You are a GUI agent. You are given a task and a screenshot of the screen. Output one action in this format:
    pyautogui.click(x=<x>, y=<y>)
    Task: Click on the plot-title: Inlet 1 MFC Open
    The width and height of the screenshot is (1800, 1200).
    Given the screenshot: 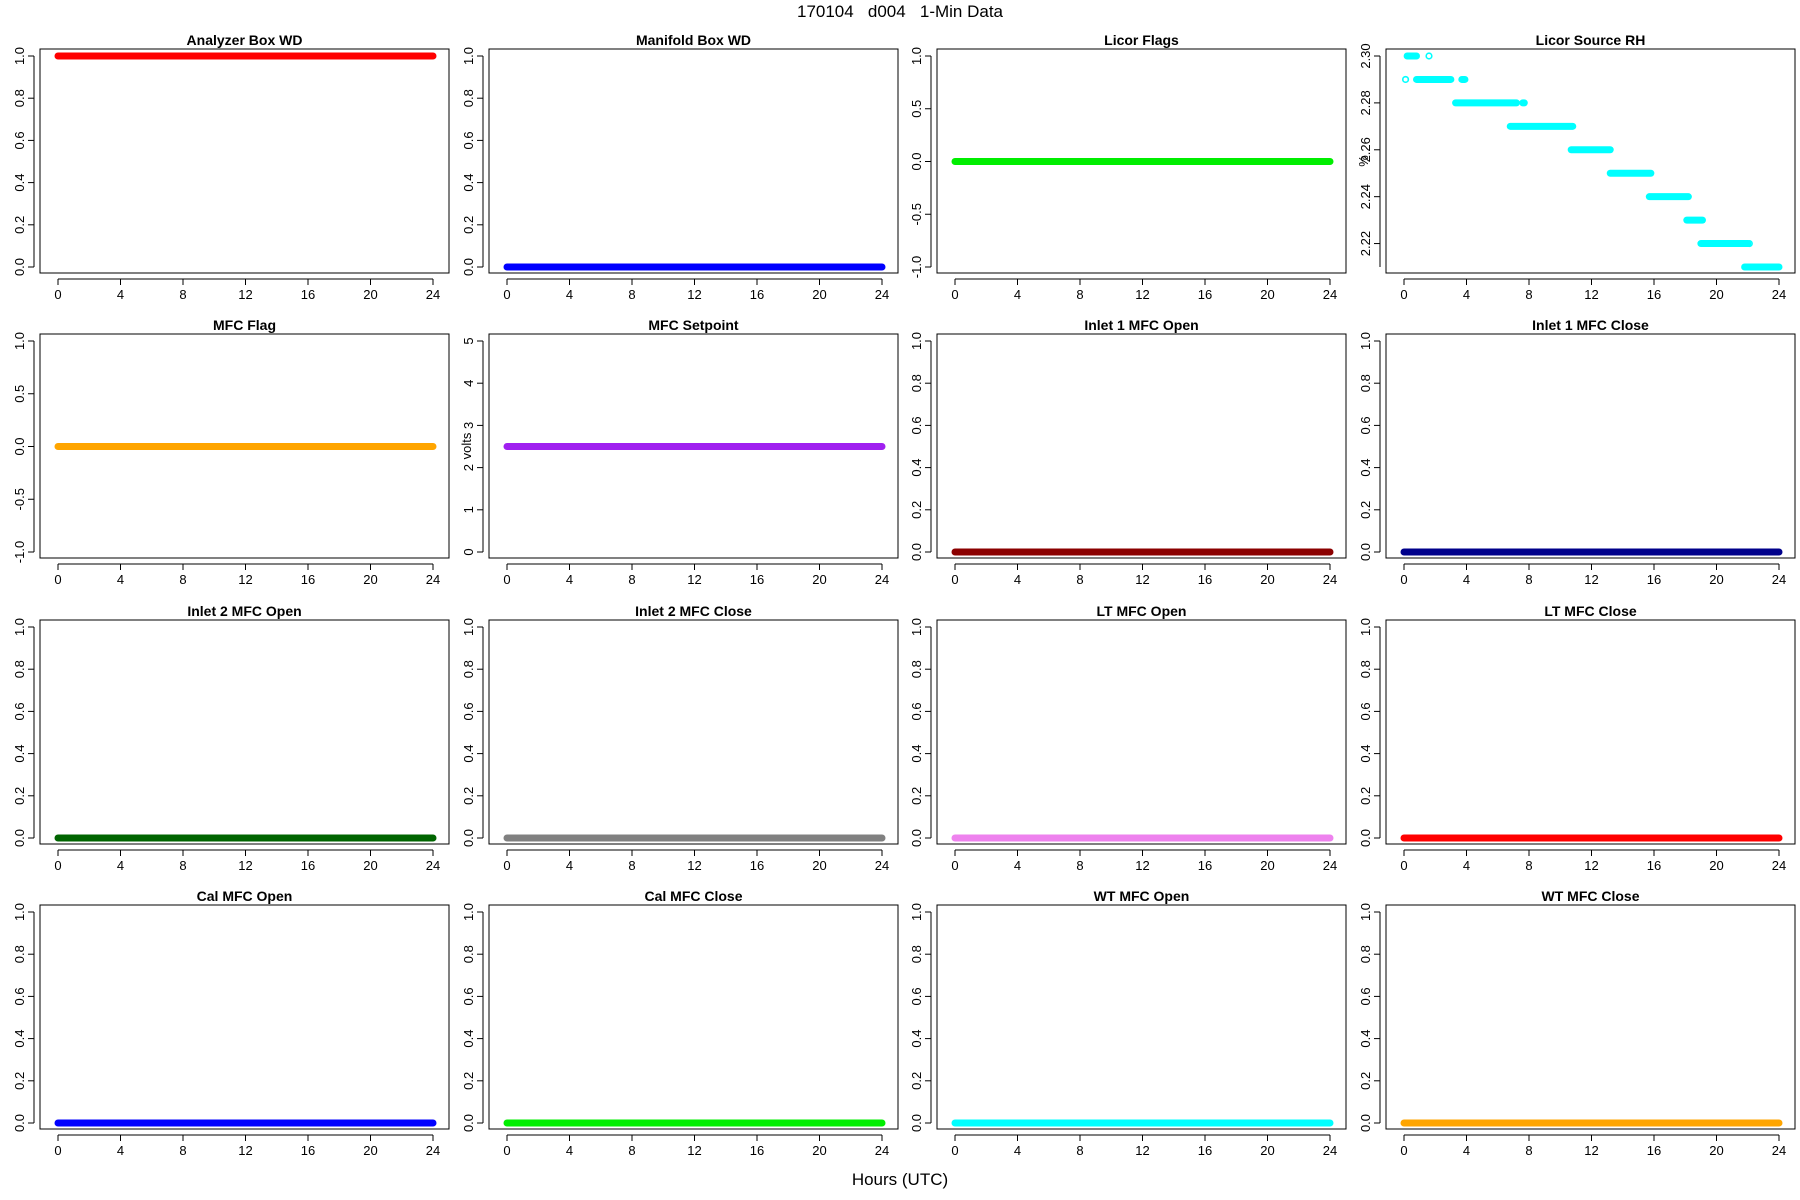 What is the action you would take?
    pyautogui.click(x=1141, y=325)
    